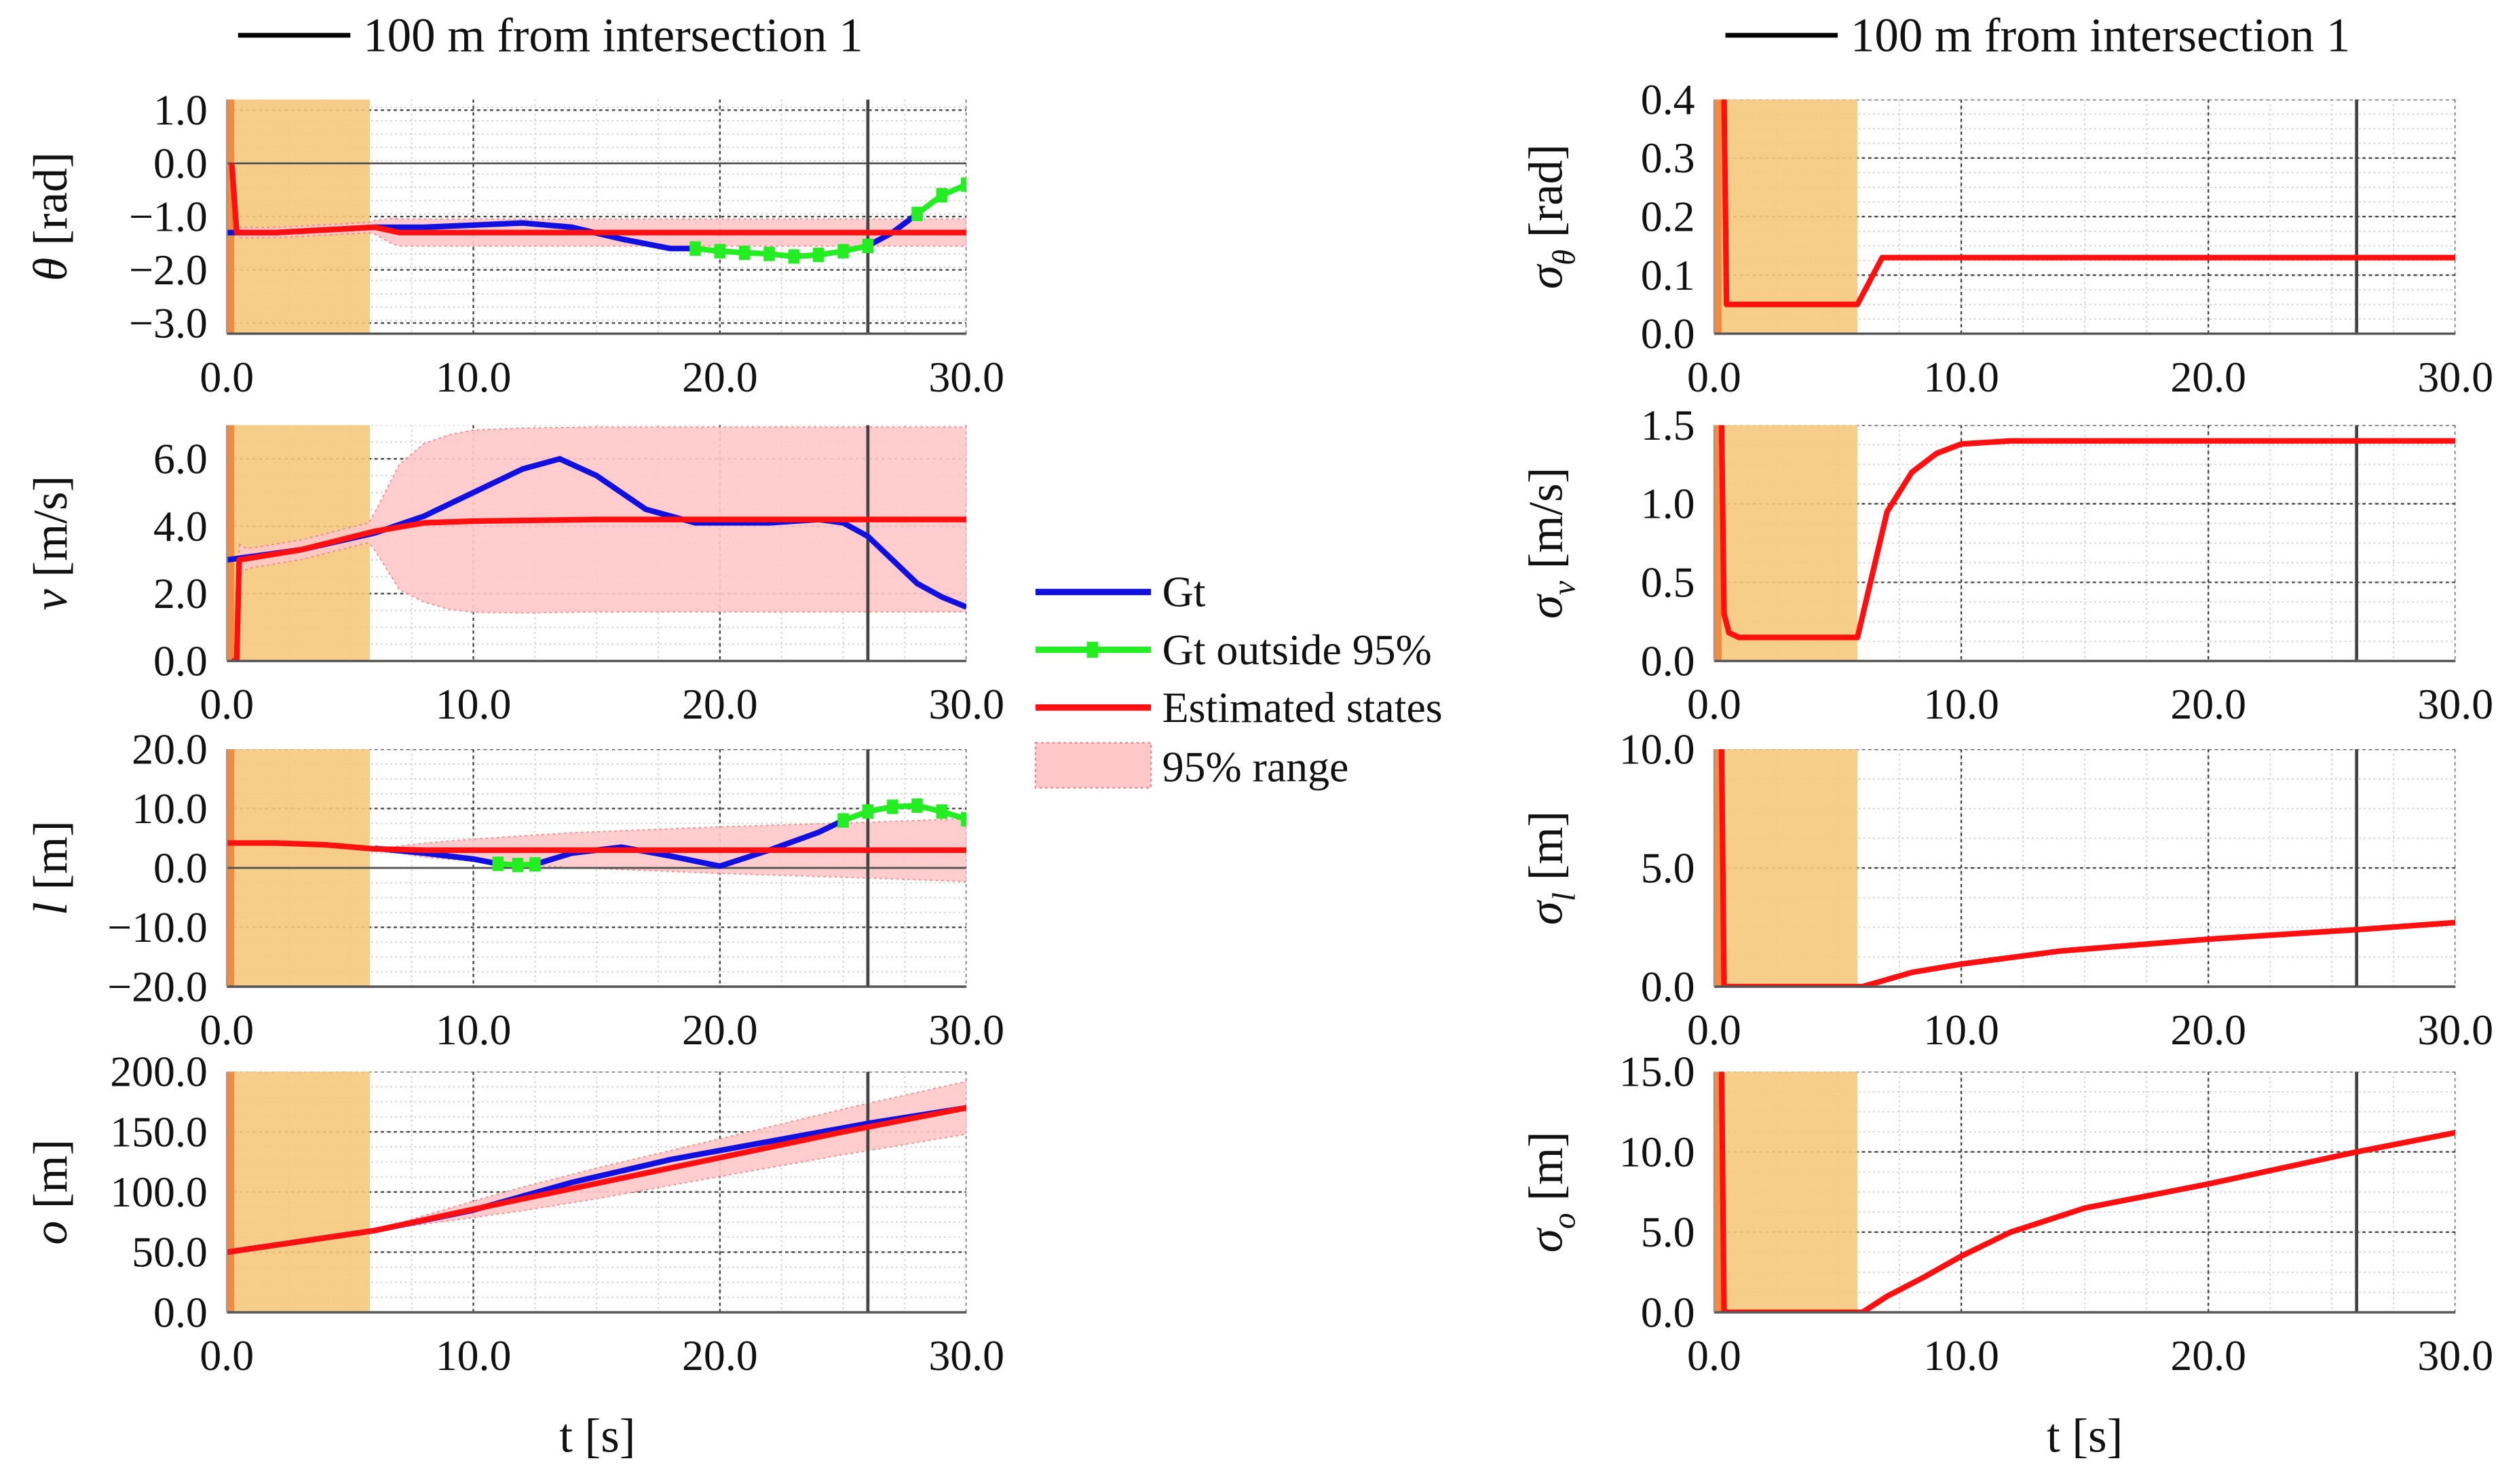 The height and width of the screenshot is (1484, 2517). I want to click on panel-sigma_theta: 0.0 0.1 0.2 0.3 0.4 0.0 10.0 20.0 30.0 σθ [rad], so click(2006, 238).